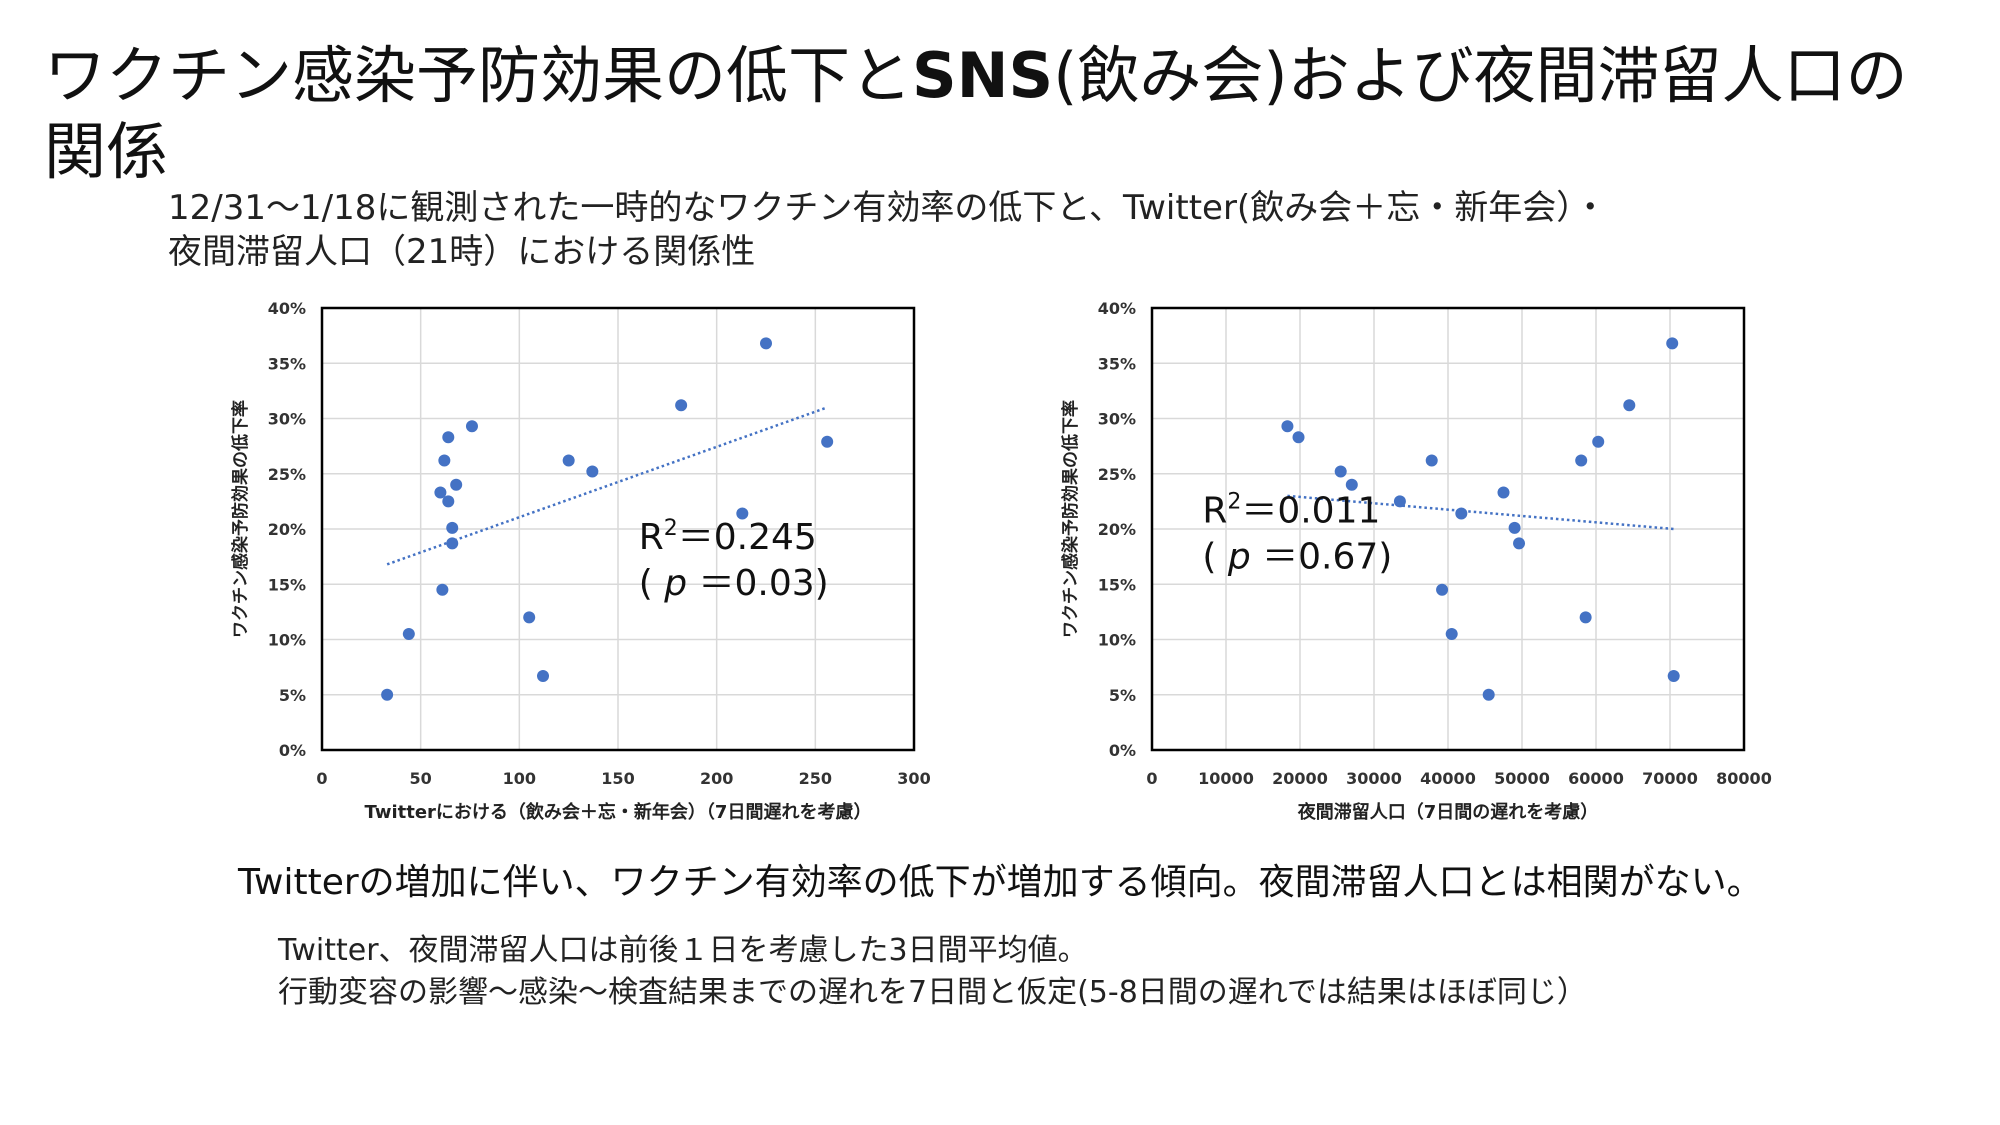  I want to click on chart-0-r2-annotation: R2＝0.245, so click(728, 537).